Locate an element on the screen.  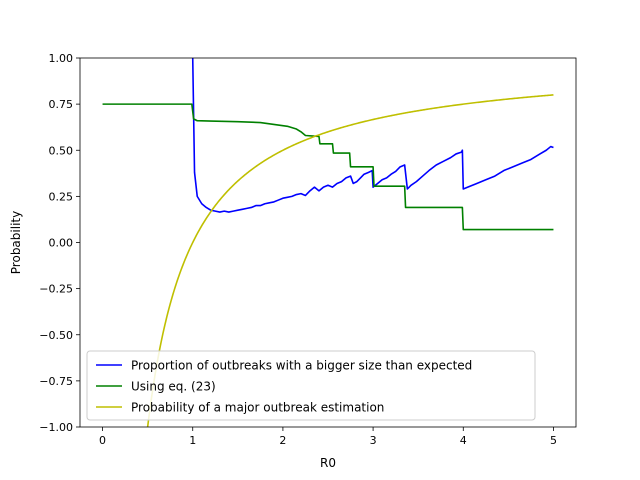
y-tick-label: 0.00 is located at coordinates (61, 243).